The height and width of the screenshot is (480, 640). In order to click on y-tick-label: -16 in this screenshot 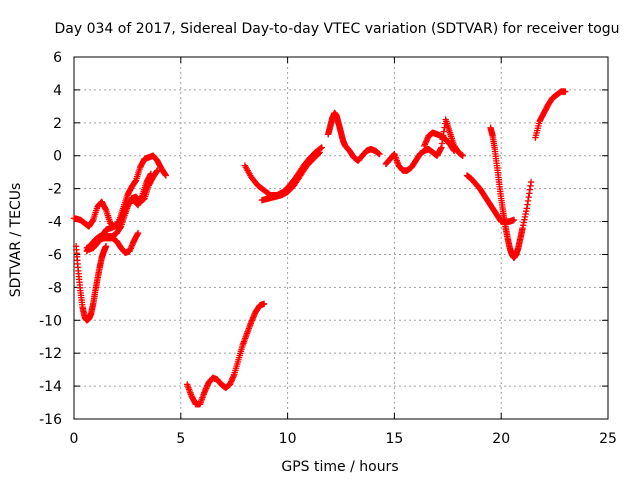, I will do `click(50, 420)`.